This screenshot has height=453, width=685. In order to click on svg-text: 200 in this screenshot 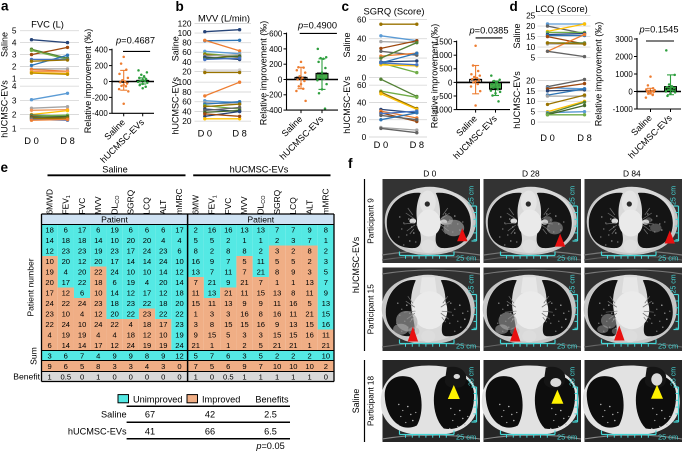, I will do `click(276, 64)`.